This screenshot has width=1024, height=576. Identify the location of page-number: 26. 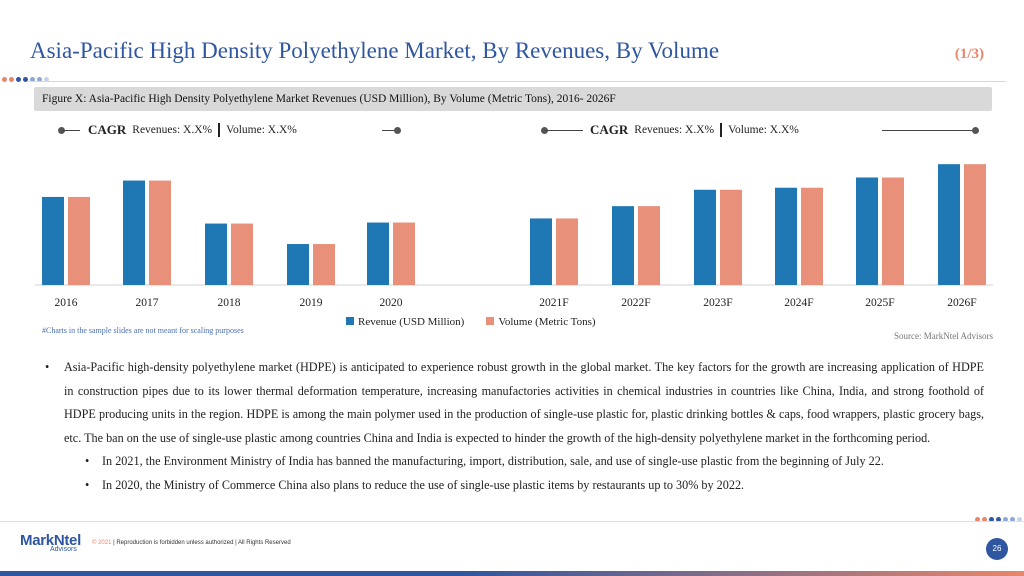
(997, 549).